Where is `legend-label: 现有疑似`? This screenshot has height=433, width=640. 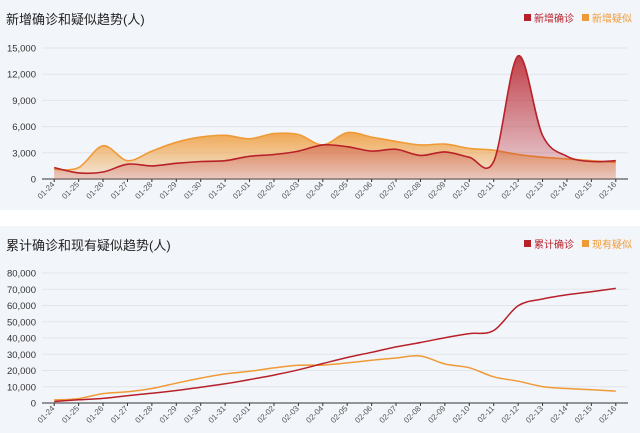 legend-label: 现有疑似 is located at coordinates (612, 245).